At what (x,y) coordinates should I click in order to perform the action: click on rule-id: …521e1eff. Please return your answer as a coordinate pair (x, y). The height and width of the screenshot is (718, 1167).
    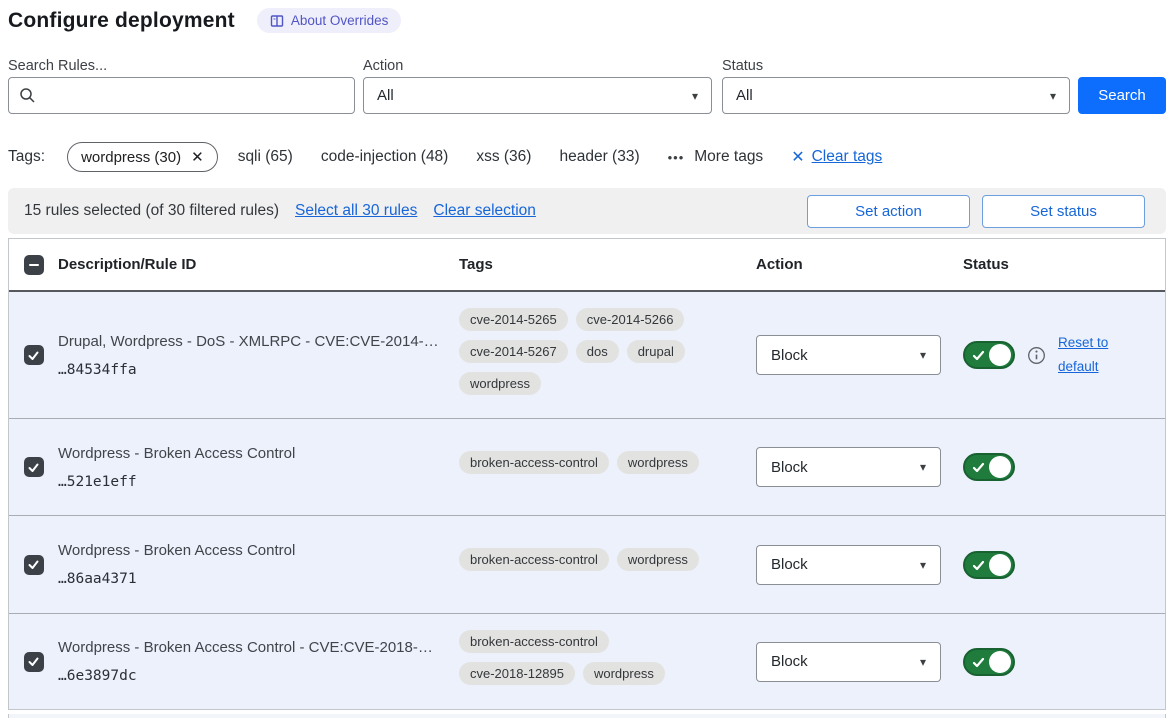
    Looking at the image, I should click on (97, 481).